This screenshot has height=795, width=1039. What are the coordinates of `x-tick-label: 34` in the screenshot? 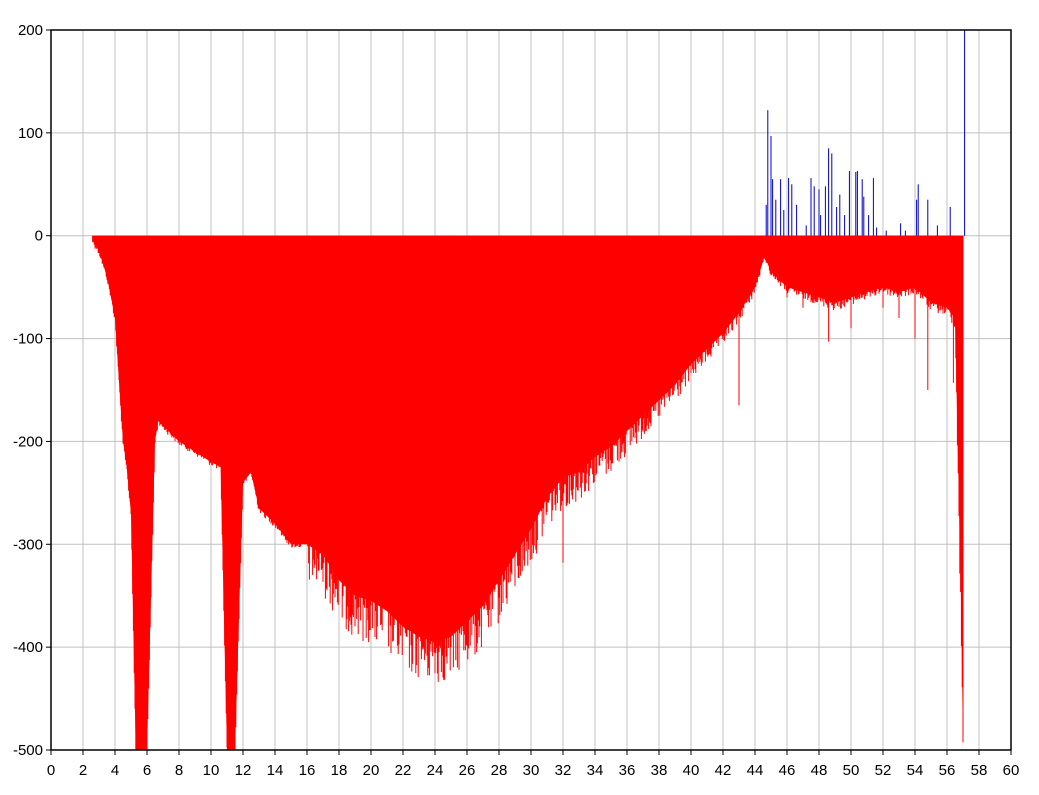 It's located at (595, 770).